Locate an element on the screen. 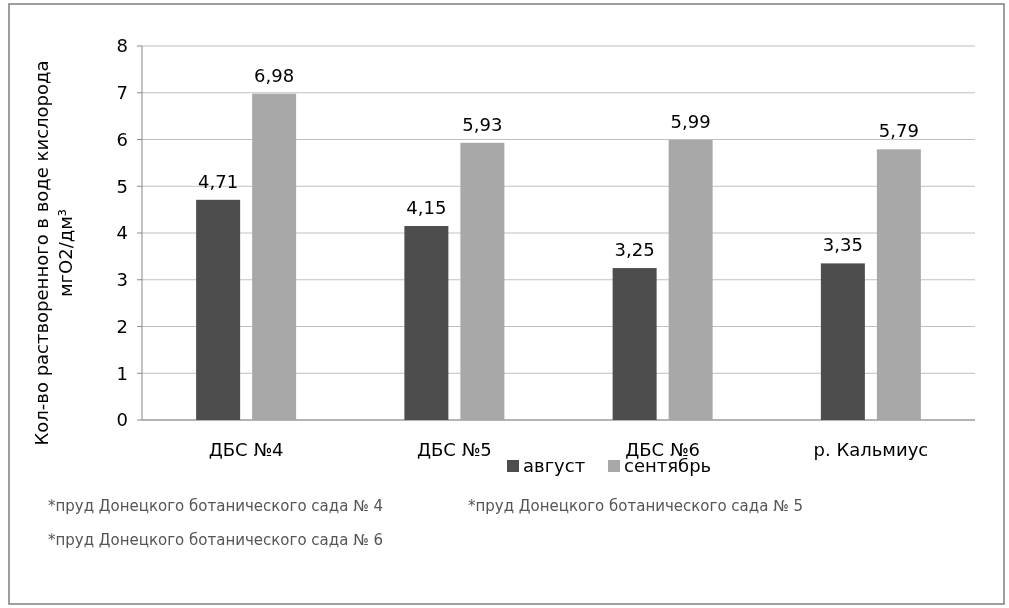  data-label: 3,25 is located at coordinates (634, 250).